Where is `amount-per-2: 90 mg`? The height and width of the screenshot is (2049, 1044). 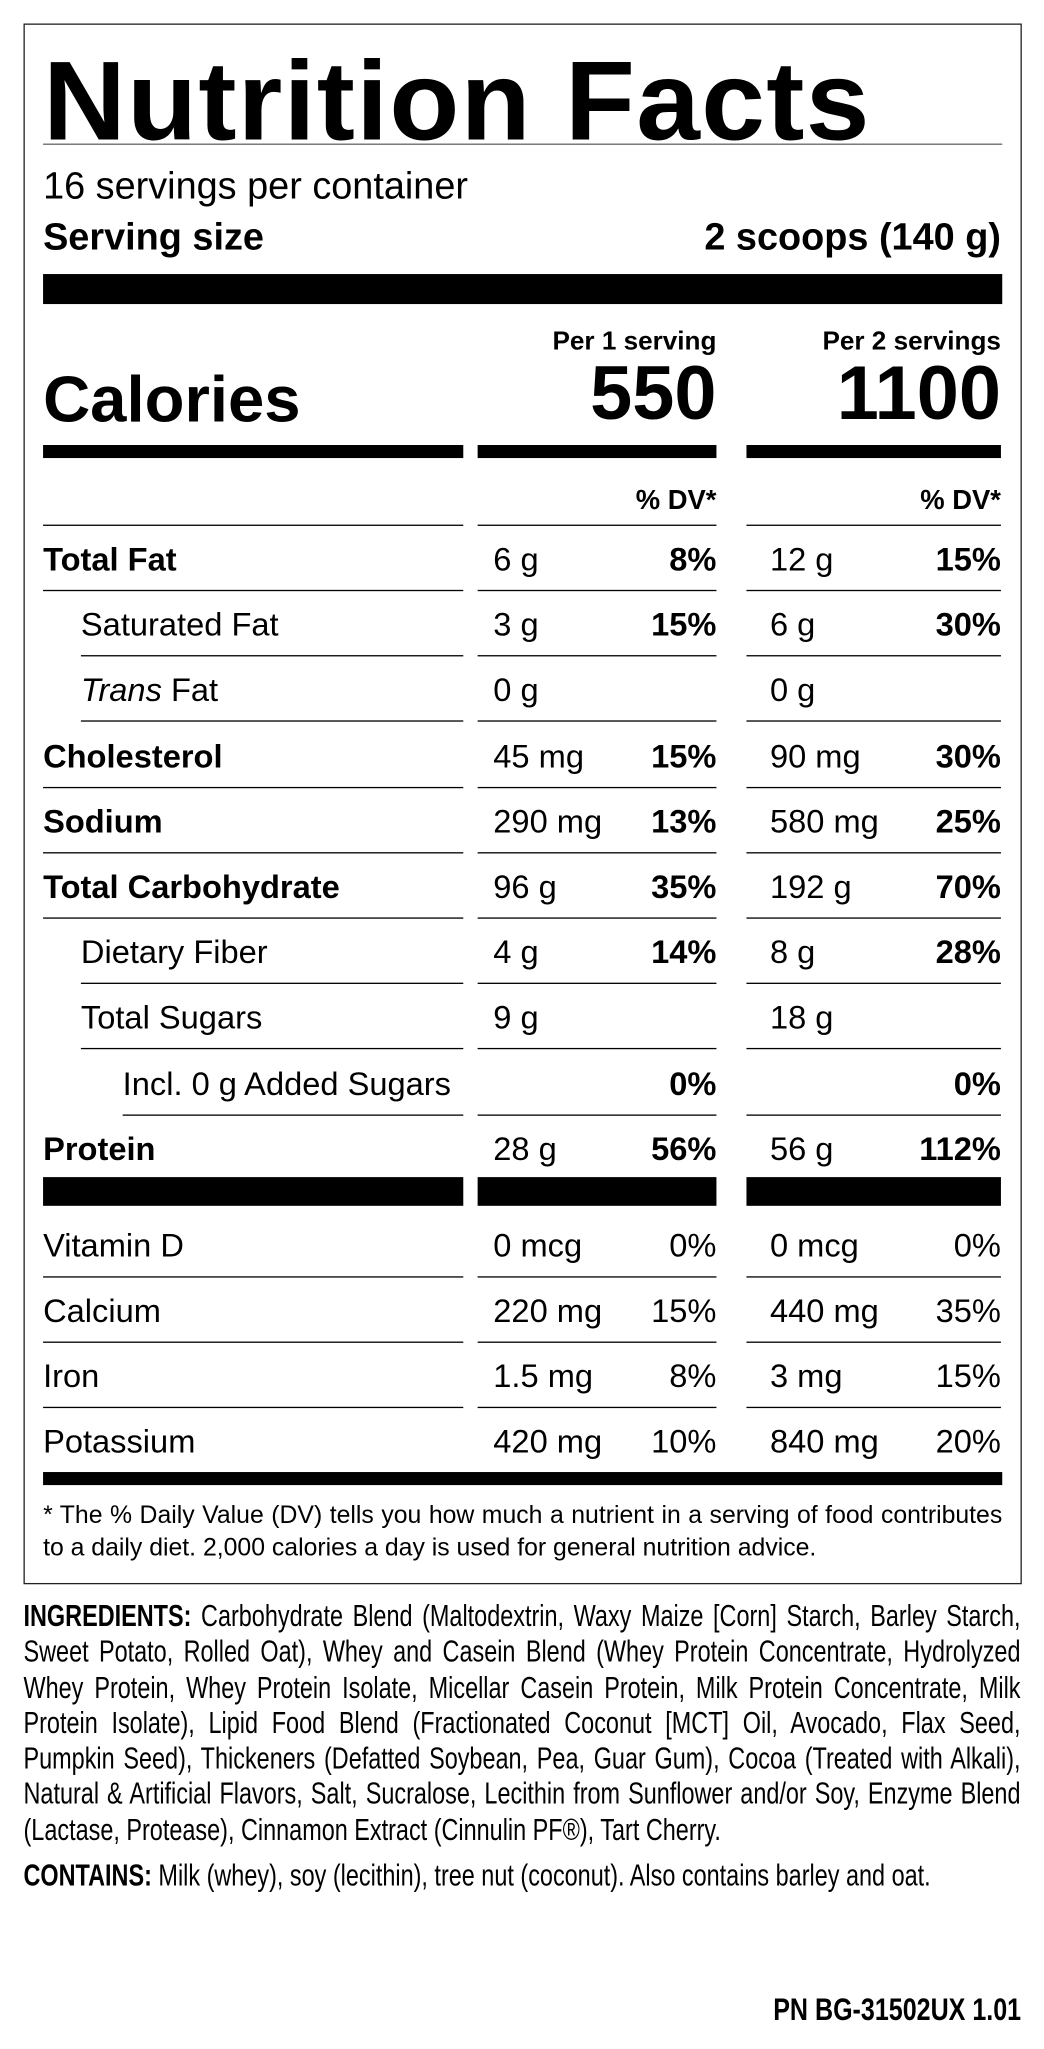
amount-per-2: 90 mg is located at coordinates (815, 756).